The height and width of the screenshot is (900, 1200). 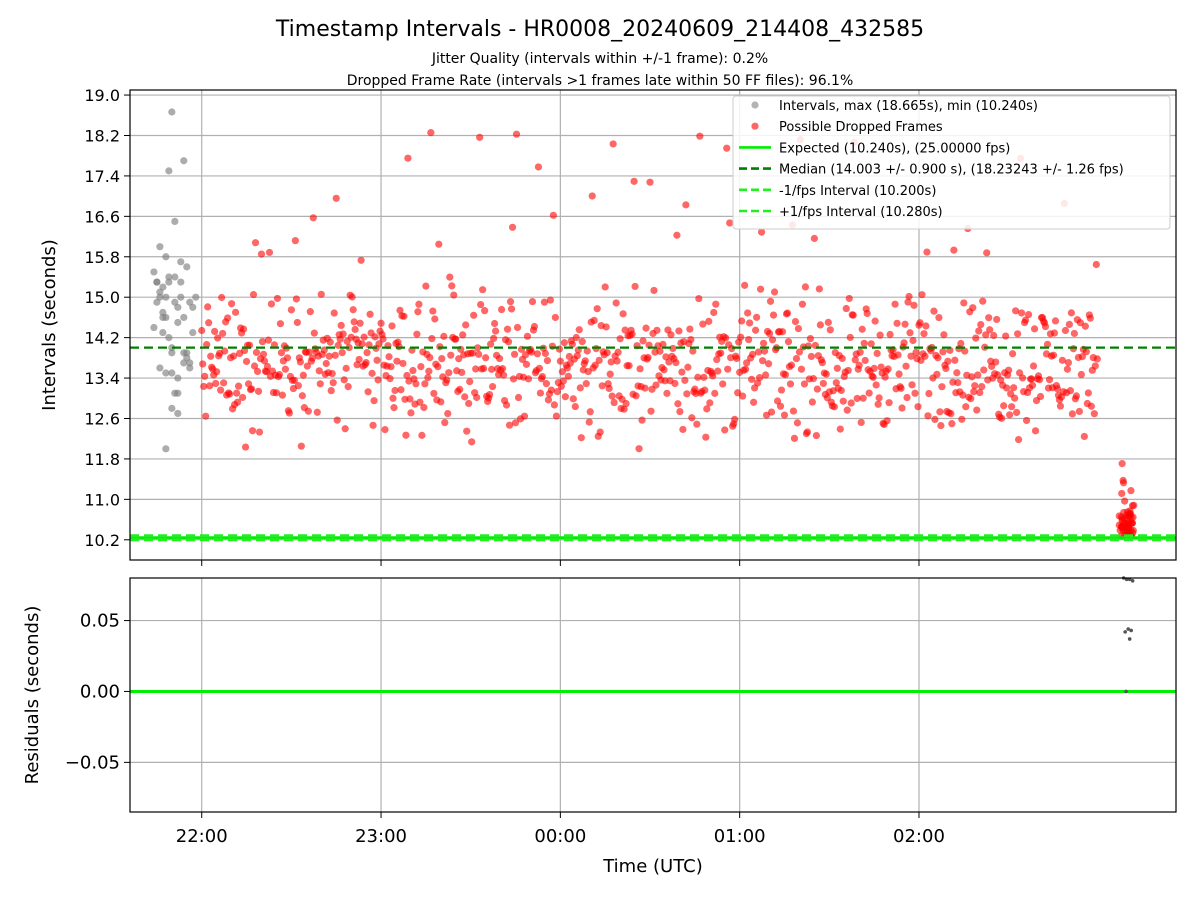 What do you see at coordinates (919, 836) in the screenshot?
I see `x-tick-label: 02:00` at bounding box center [919, 836].